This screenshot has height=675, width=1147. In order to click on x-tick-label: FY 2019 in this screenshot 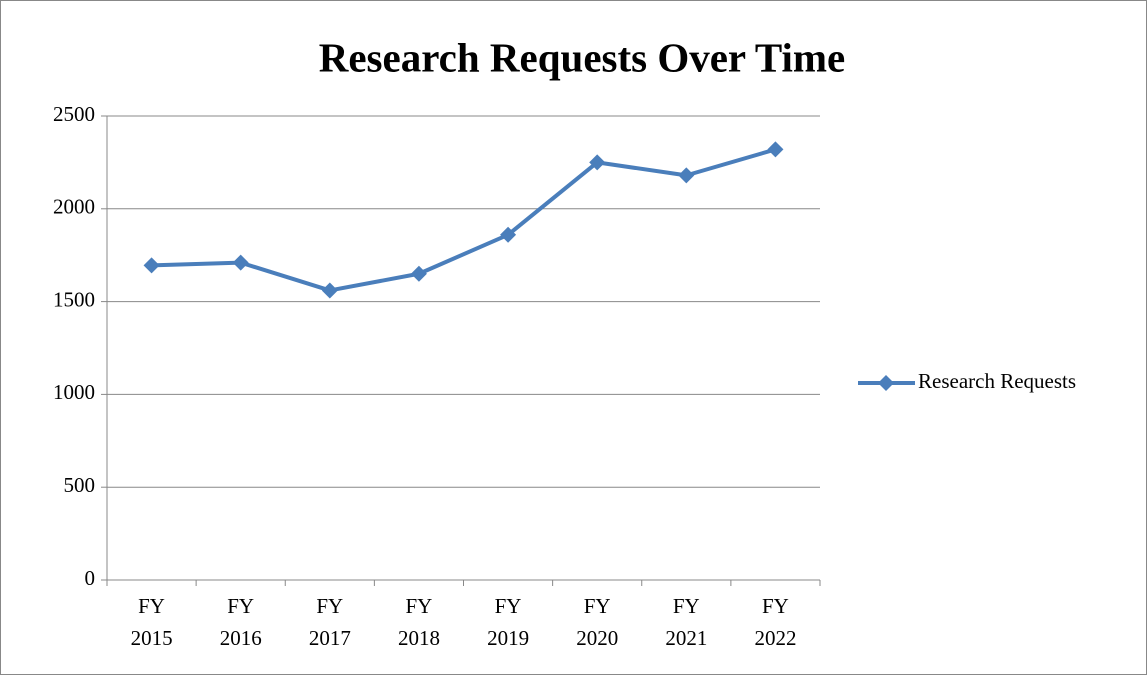, I will do `click(508, 622)`.